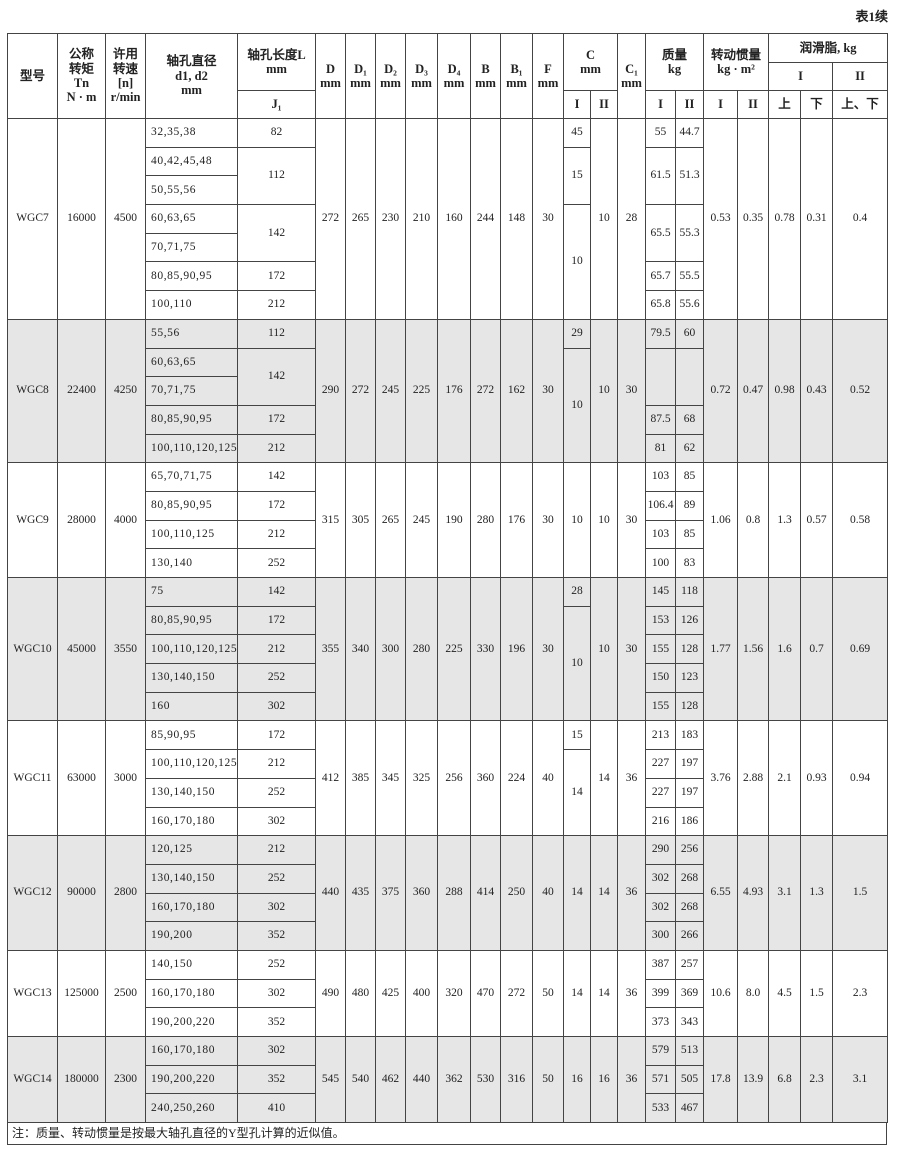 The image size is (900, 1149). Describe the element at coordinates (548, 892) in the screenshot. I see `cell-text: 40` at that location.